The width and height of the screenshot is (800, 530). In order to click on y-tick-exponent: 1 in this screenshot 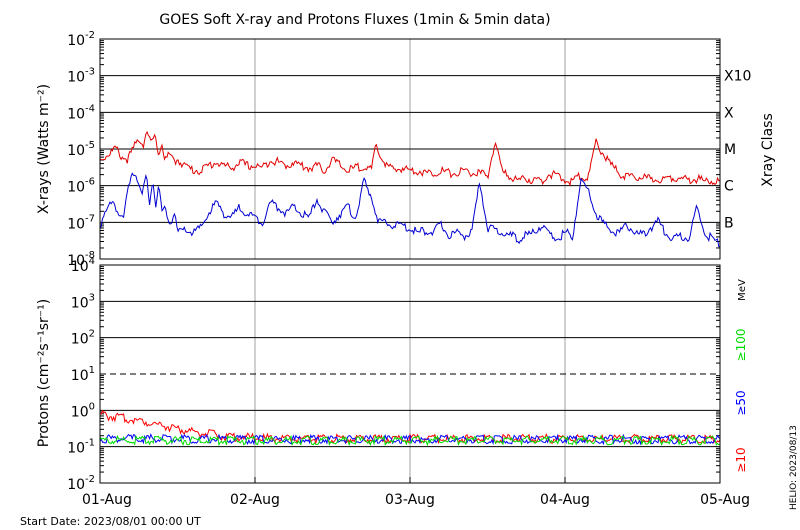, I will do `click(92, 370)`.